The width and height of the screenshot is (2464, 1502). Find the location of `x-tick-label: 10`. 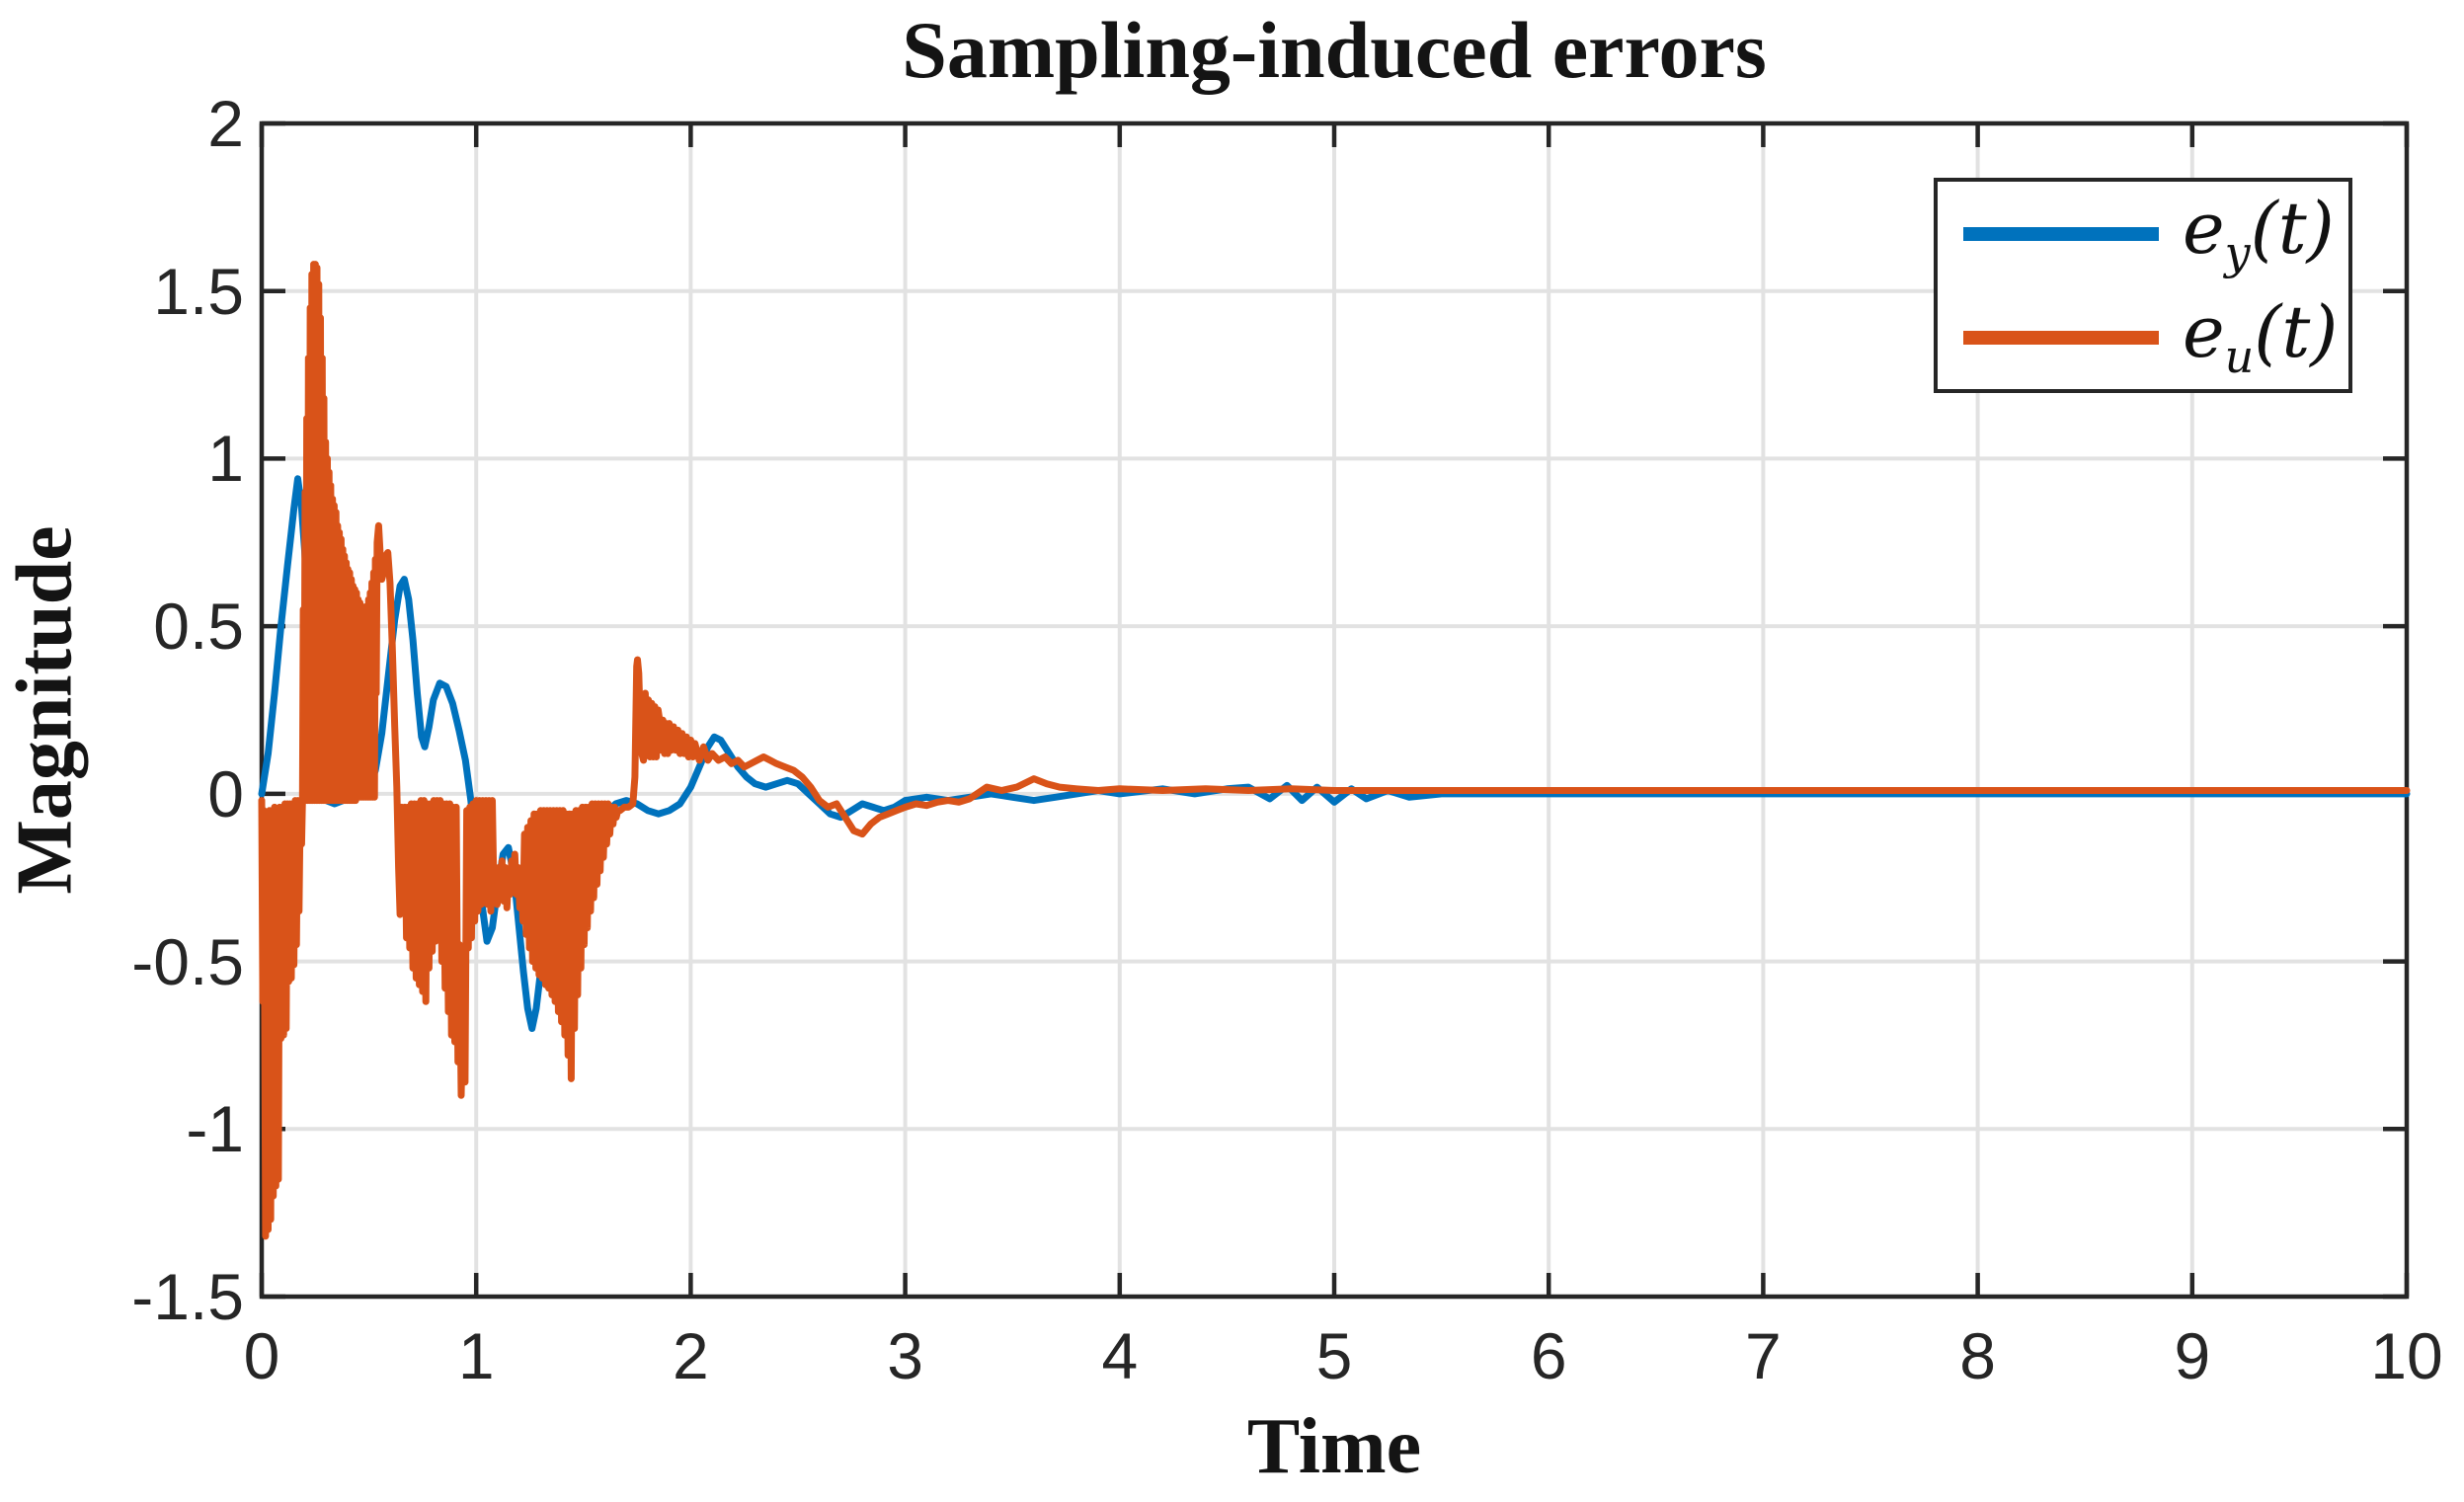

x-tick-label: 10 is located at coordinates (2406, 1355).